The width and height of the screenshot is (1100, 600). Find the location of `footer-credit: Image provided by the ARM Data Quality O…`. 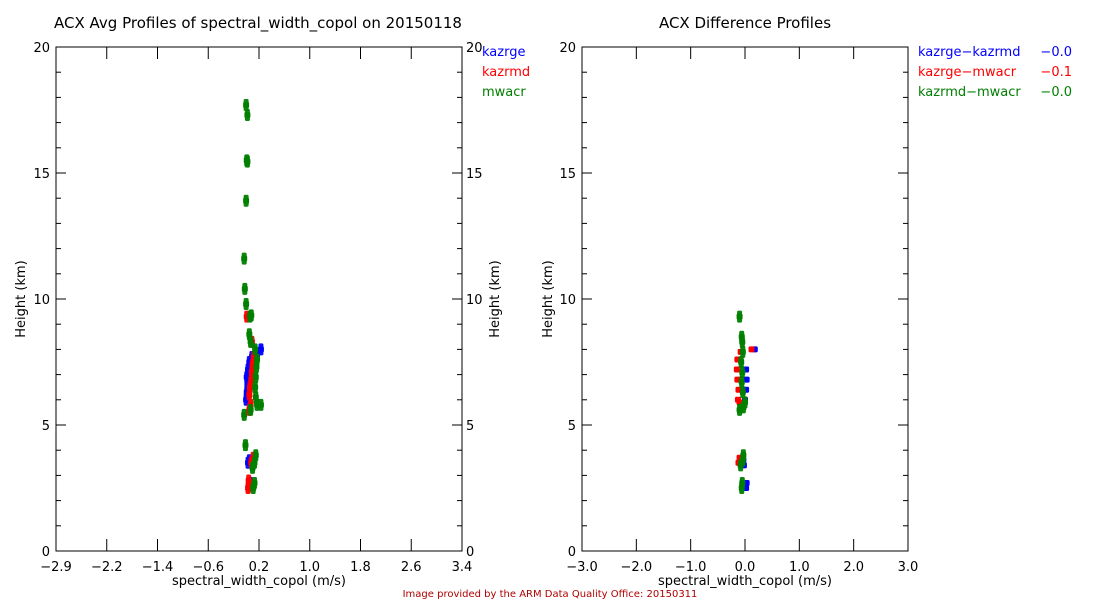

footer-credit: Image provided by the ARM Data Quality O… is located at coordinates (550, 594).